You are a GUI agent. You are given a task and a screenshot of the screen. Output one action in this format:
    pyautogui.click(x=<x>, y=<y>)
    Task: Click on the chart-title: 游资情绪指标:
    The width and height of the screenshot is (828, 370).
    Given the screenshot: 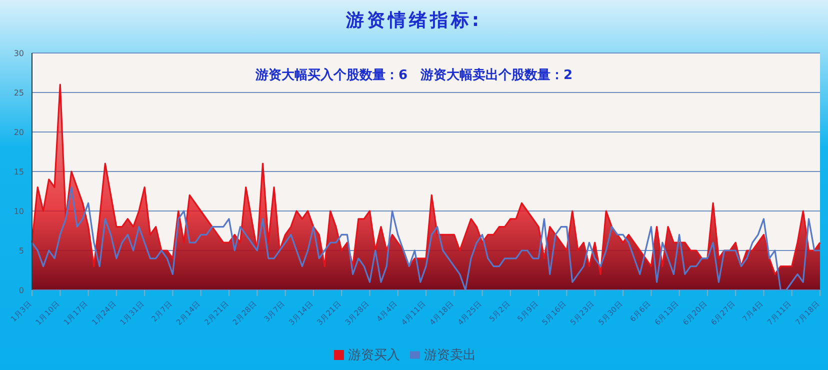 What is the action you would take?
    pyautogui.click(x=414, y=20)
    